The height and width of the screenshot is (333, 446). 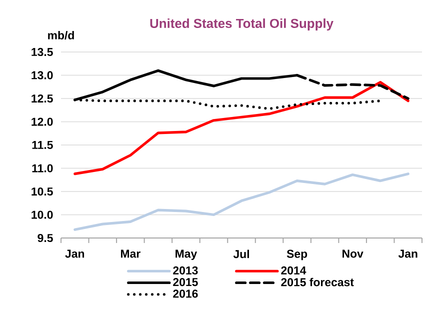 I want to click on x-tick-label: Jul, so click(x=241, y=254).